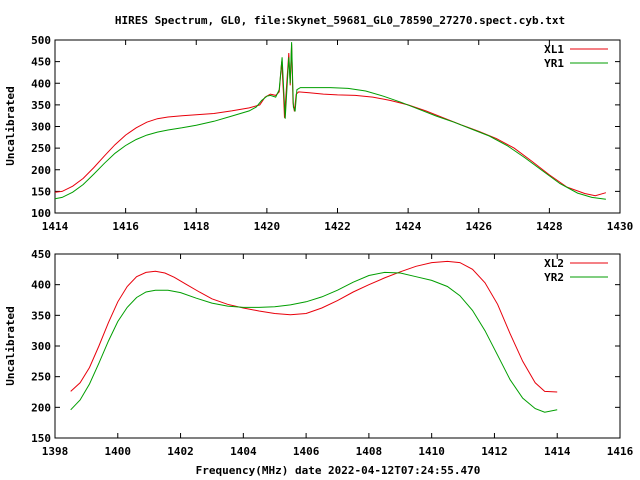 The width and height of the screenshot is (640, 480). Describe the element at coordinates (41, 315) in the screenshot. I see `bottom-ytick-label: 350` at that location.